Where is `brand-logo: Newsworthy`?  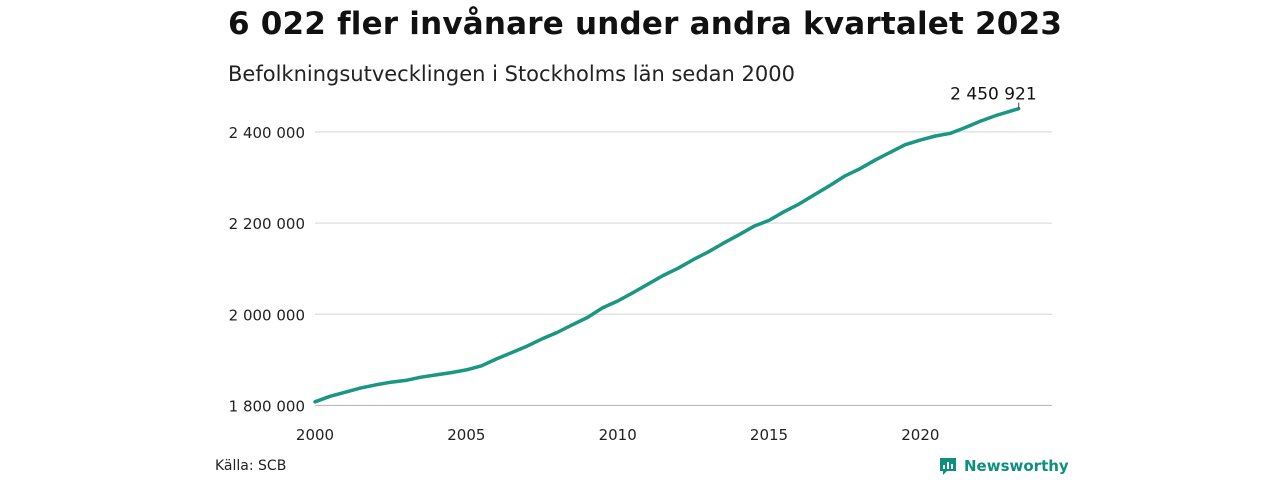
brand-logo: Newsworthy is located at coordinates (1003, 466).